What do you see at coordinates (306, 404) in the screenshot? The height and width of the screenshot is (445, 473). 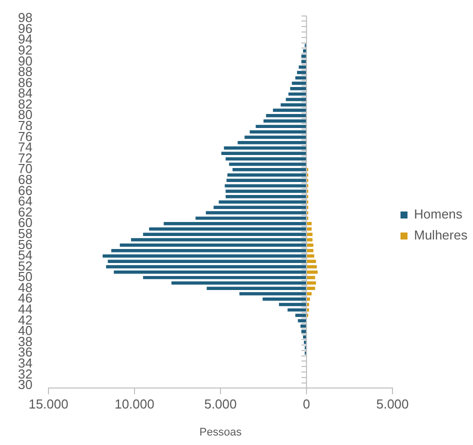 I see `x-tick-label: 0` at bounding box center [306, 404].